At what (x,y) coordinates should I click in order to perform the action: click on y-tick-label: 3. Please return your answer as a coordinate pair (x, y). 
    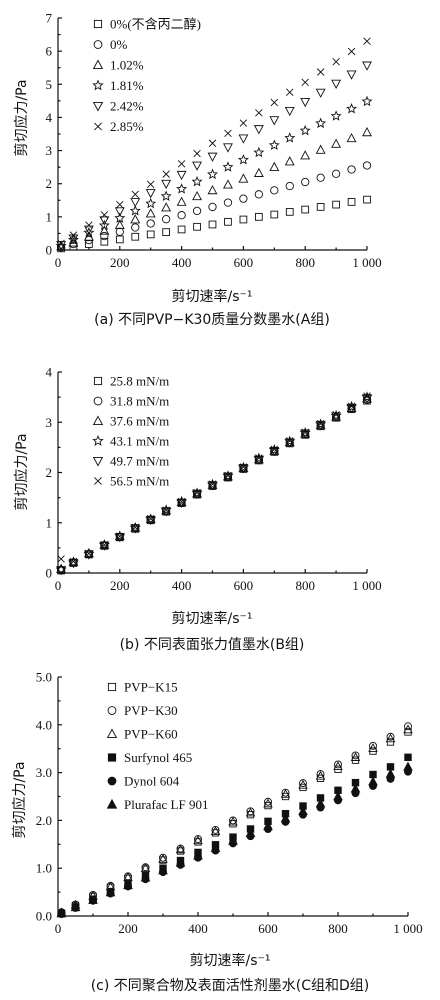
    Looking at the image, I should click on (49, 422).